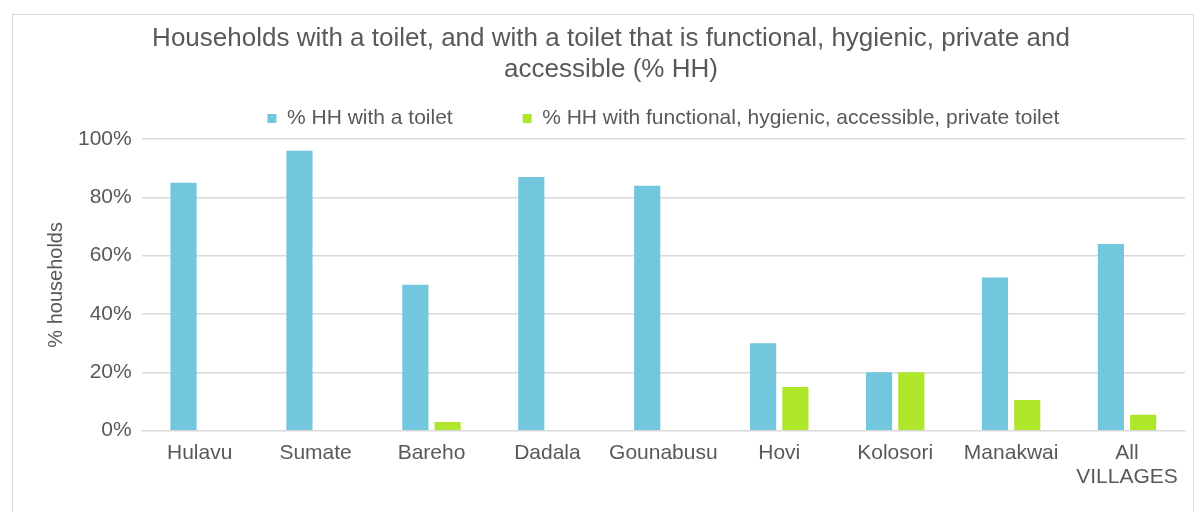 This screenshot has height=512, width=1198. Describe the element at coordinates (801, 117) in the screenshot. I see `legend-label: % HH with functional, hygienic, accessible, private toilet` at that location.